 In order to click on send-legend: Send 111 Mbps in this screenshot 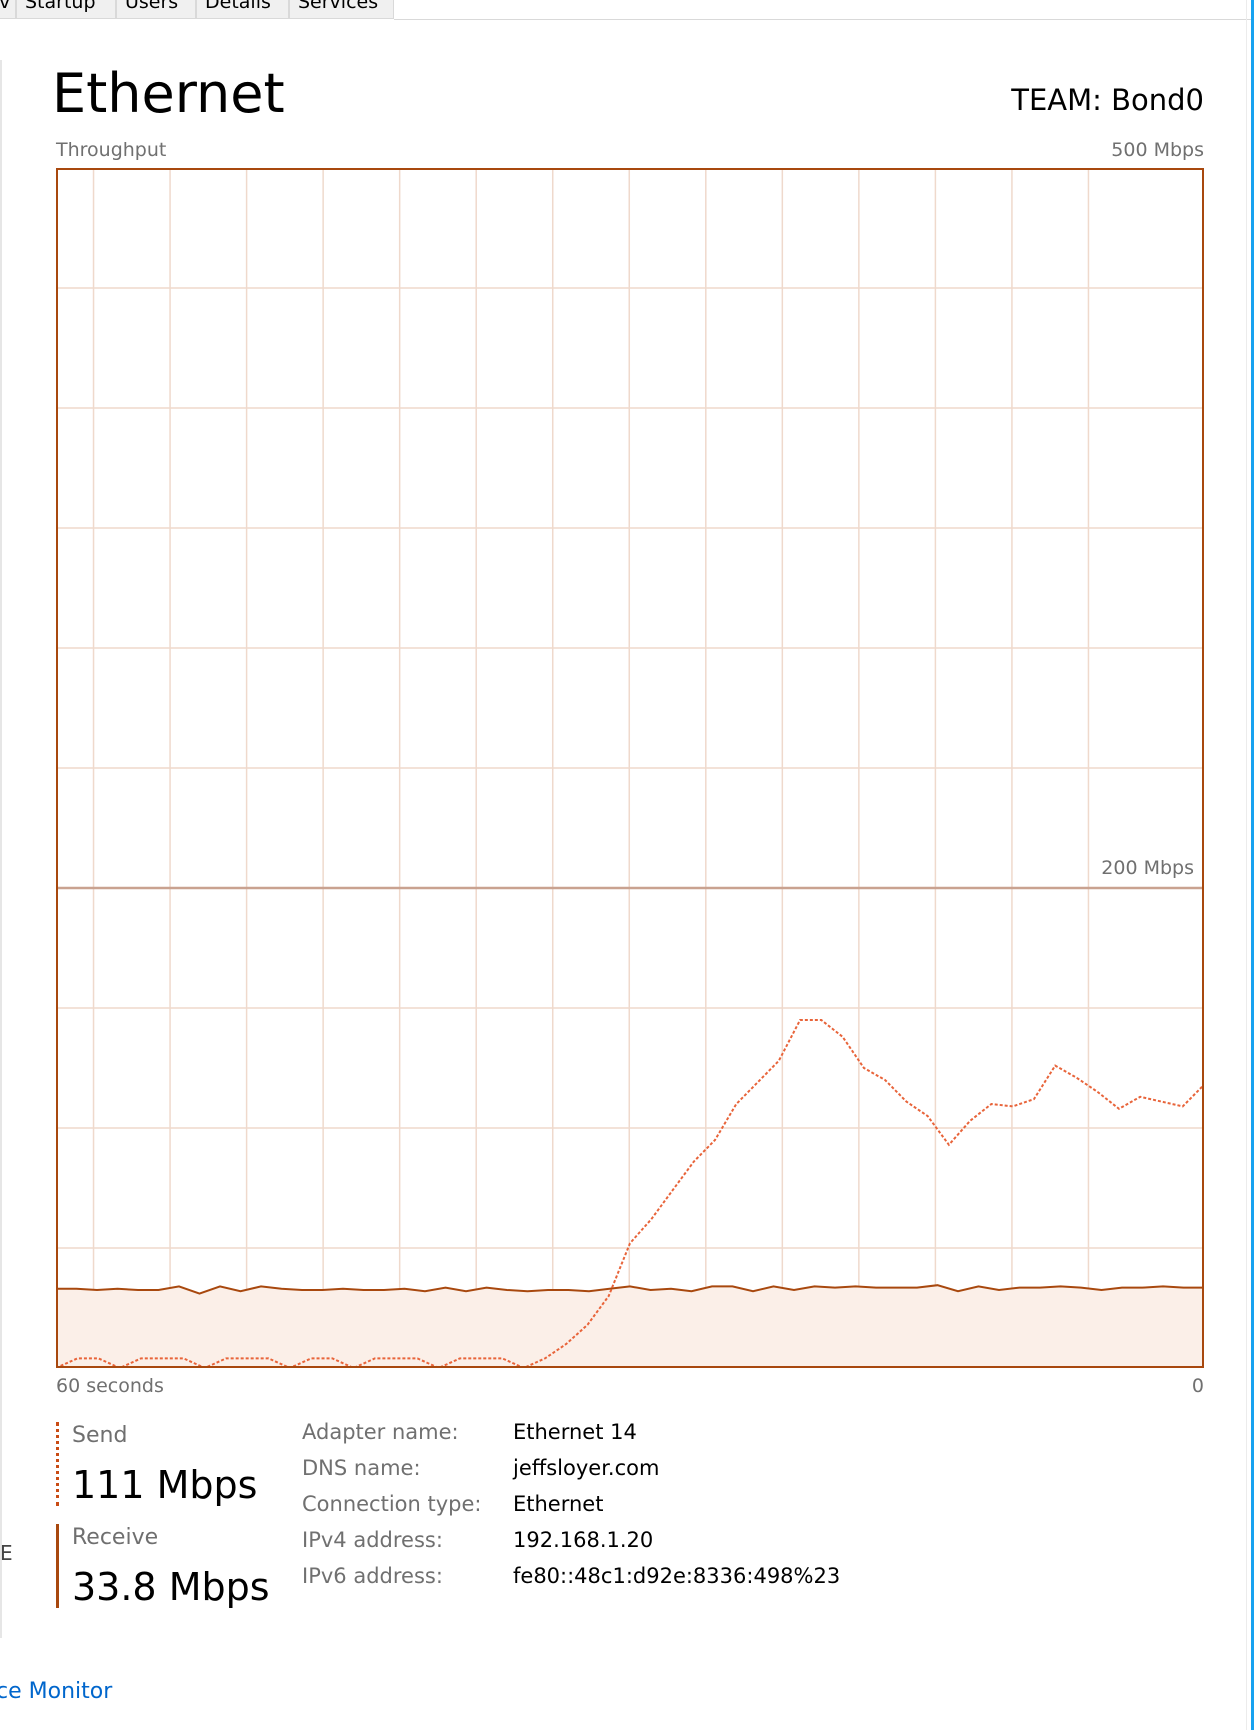, I will do `click(176, 1464)`.